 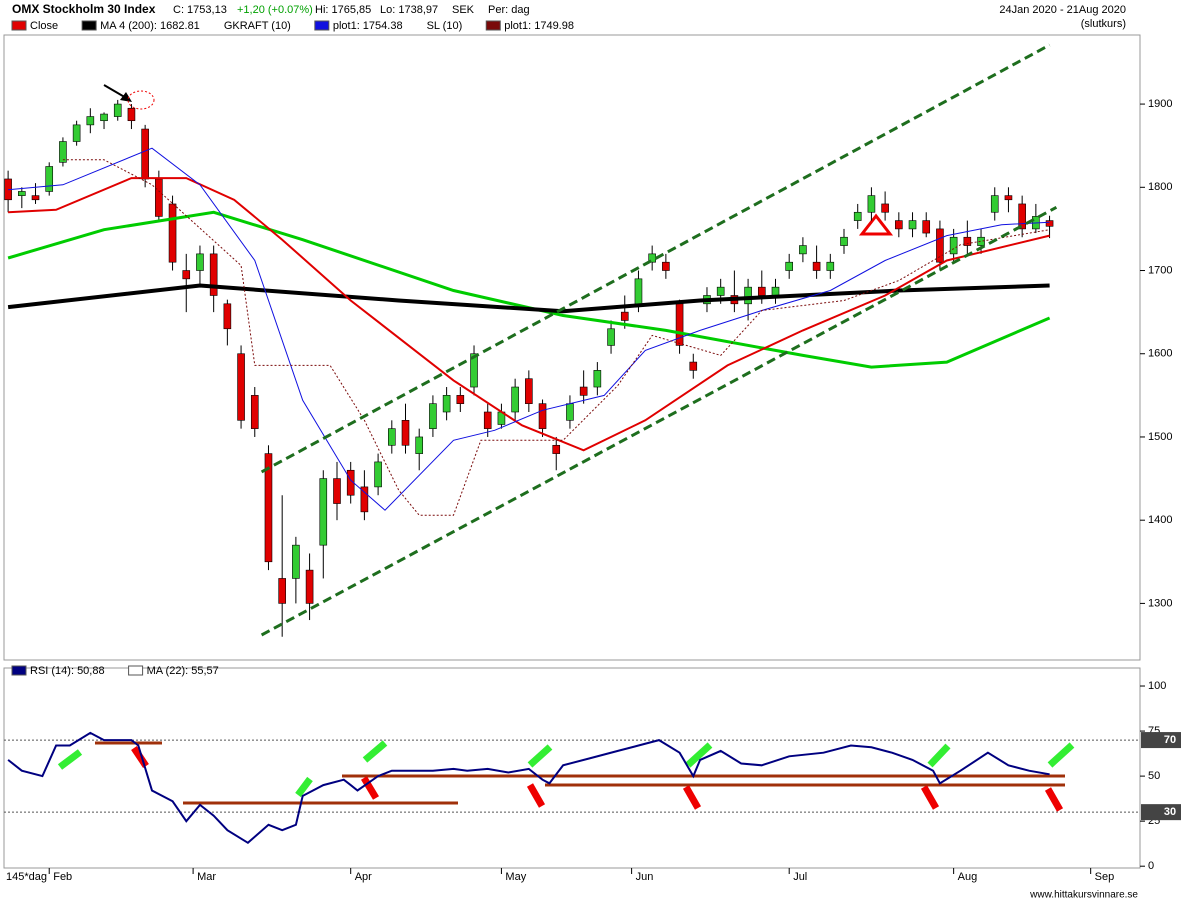 I want to click on level-label: 30, so click(x=1170, y=812).